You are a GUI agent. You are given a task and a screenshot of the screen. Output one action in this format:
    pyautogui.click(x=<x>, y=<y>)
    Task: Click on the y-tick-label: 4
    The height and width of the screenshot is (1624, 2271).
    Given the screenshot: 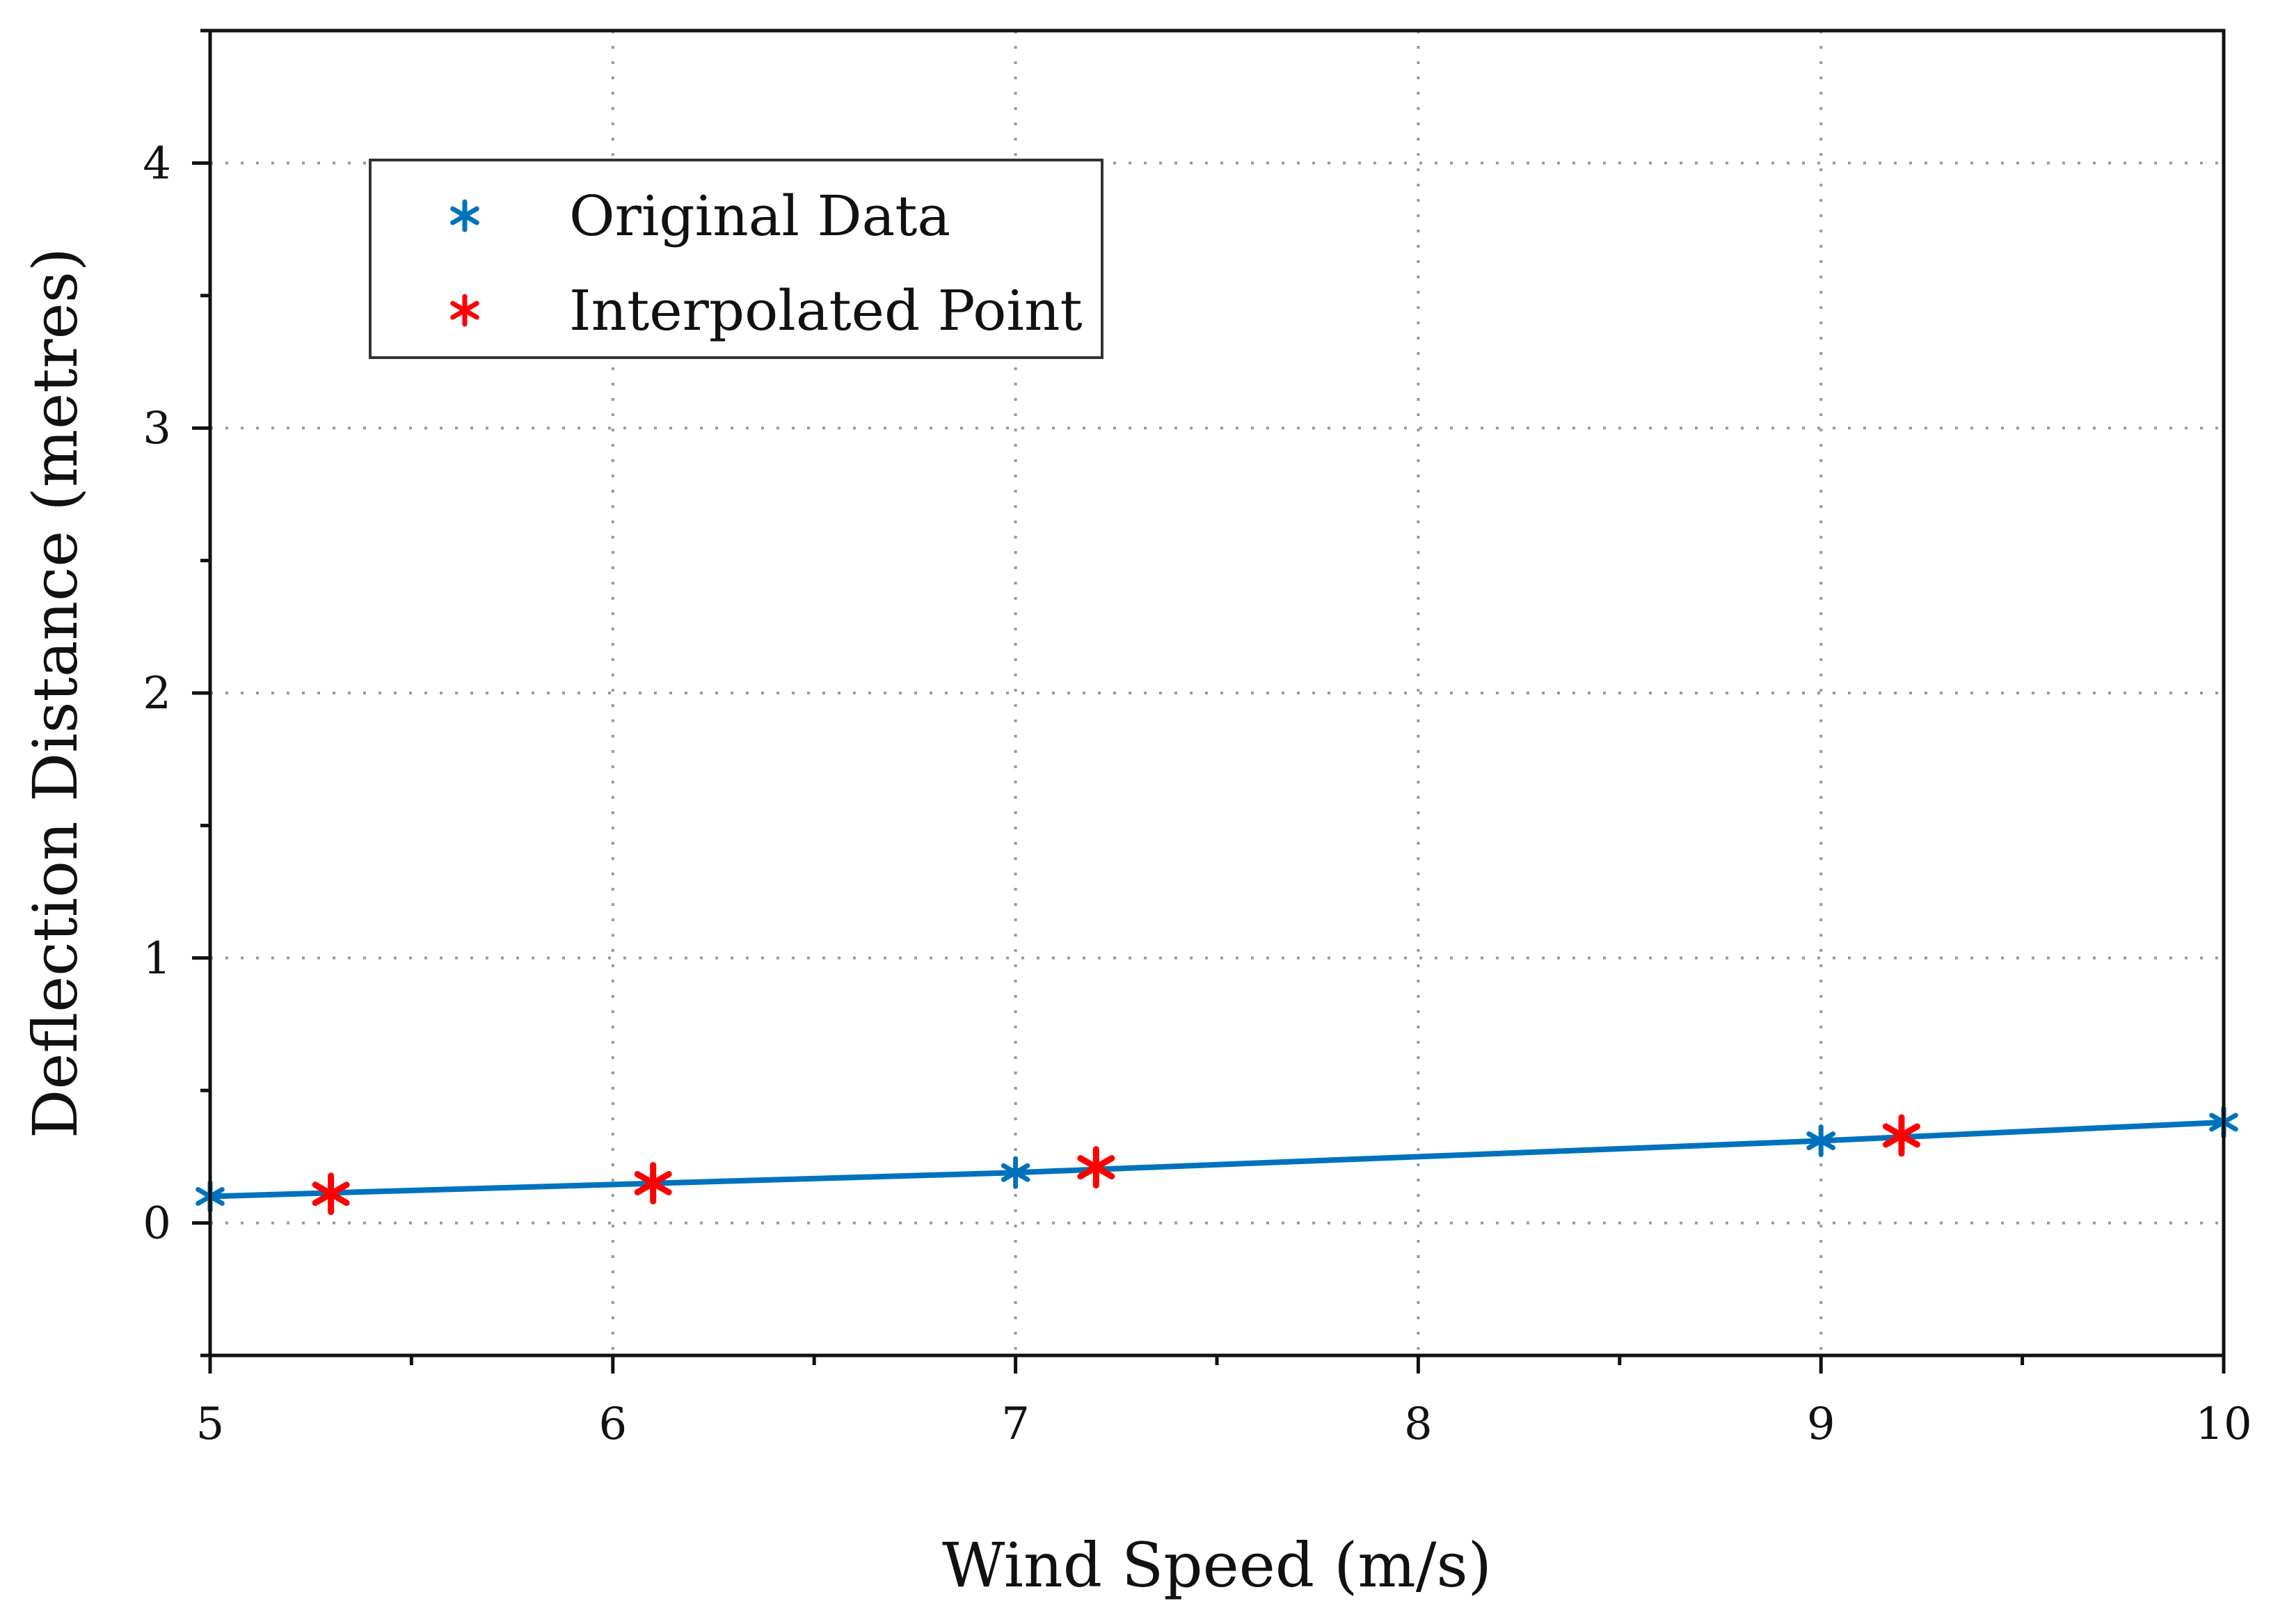 What is the action you would take?
    pyautogui.click(x=157, y=163)
    